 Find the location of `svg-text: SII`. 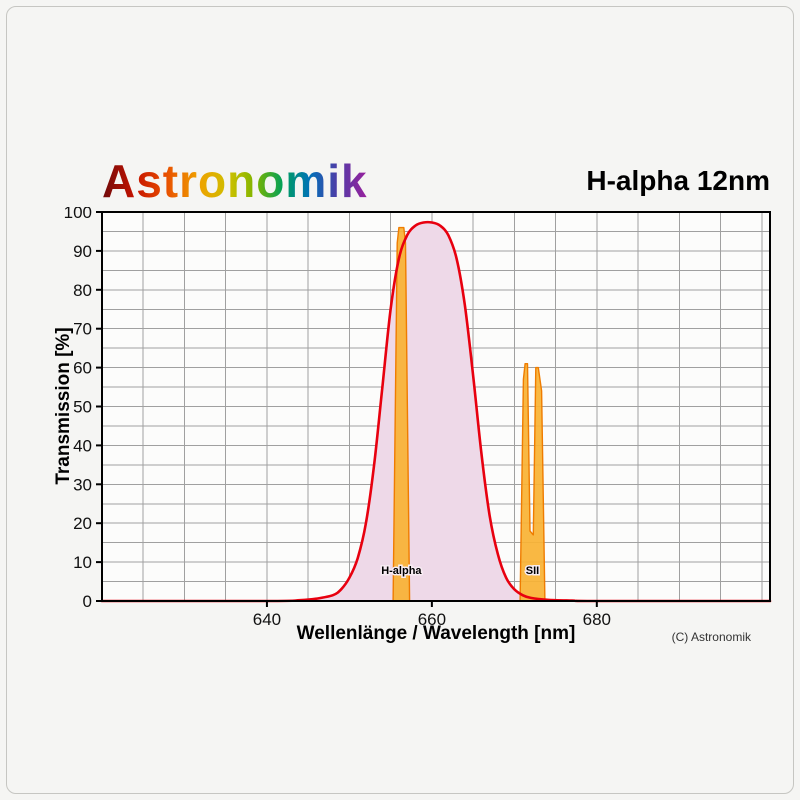

svg-text: SII is located at coordinates (532, 571).